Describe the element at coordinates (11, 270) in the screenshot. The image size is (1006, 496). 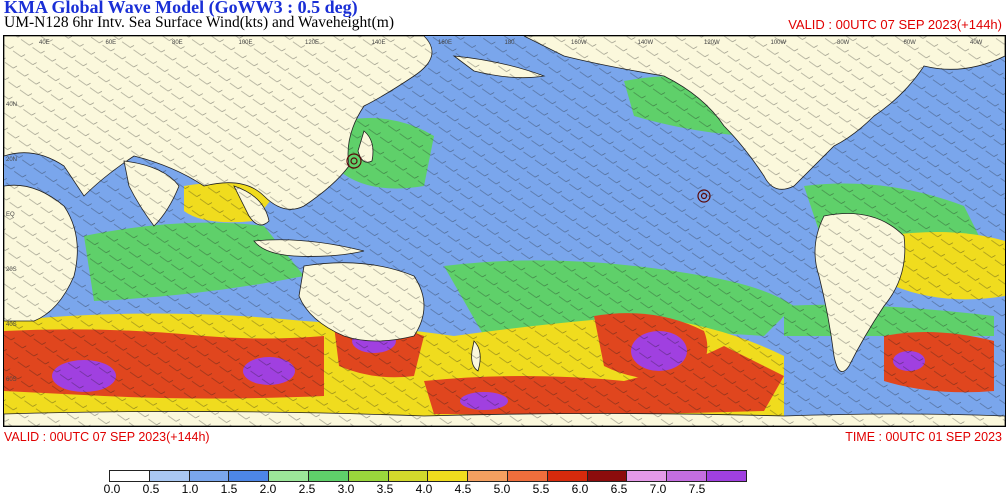
I see `latitude-label: 20S` at that location.